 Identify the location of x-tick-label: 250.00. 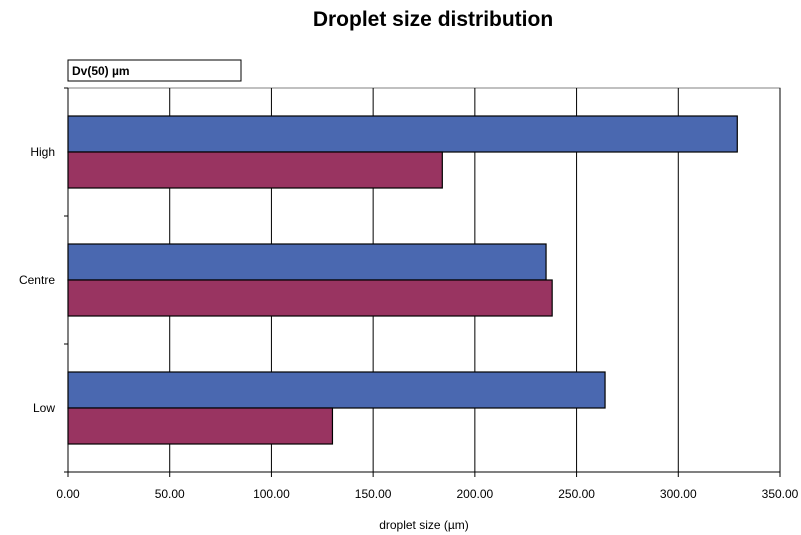
(576, 494).